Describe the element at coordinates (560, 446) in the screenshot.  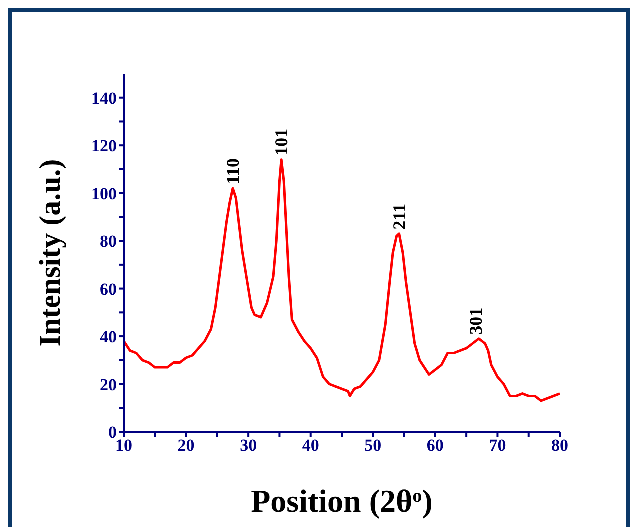
I see `x-tick-label: 80` at that location.